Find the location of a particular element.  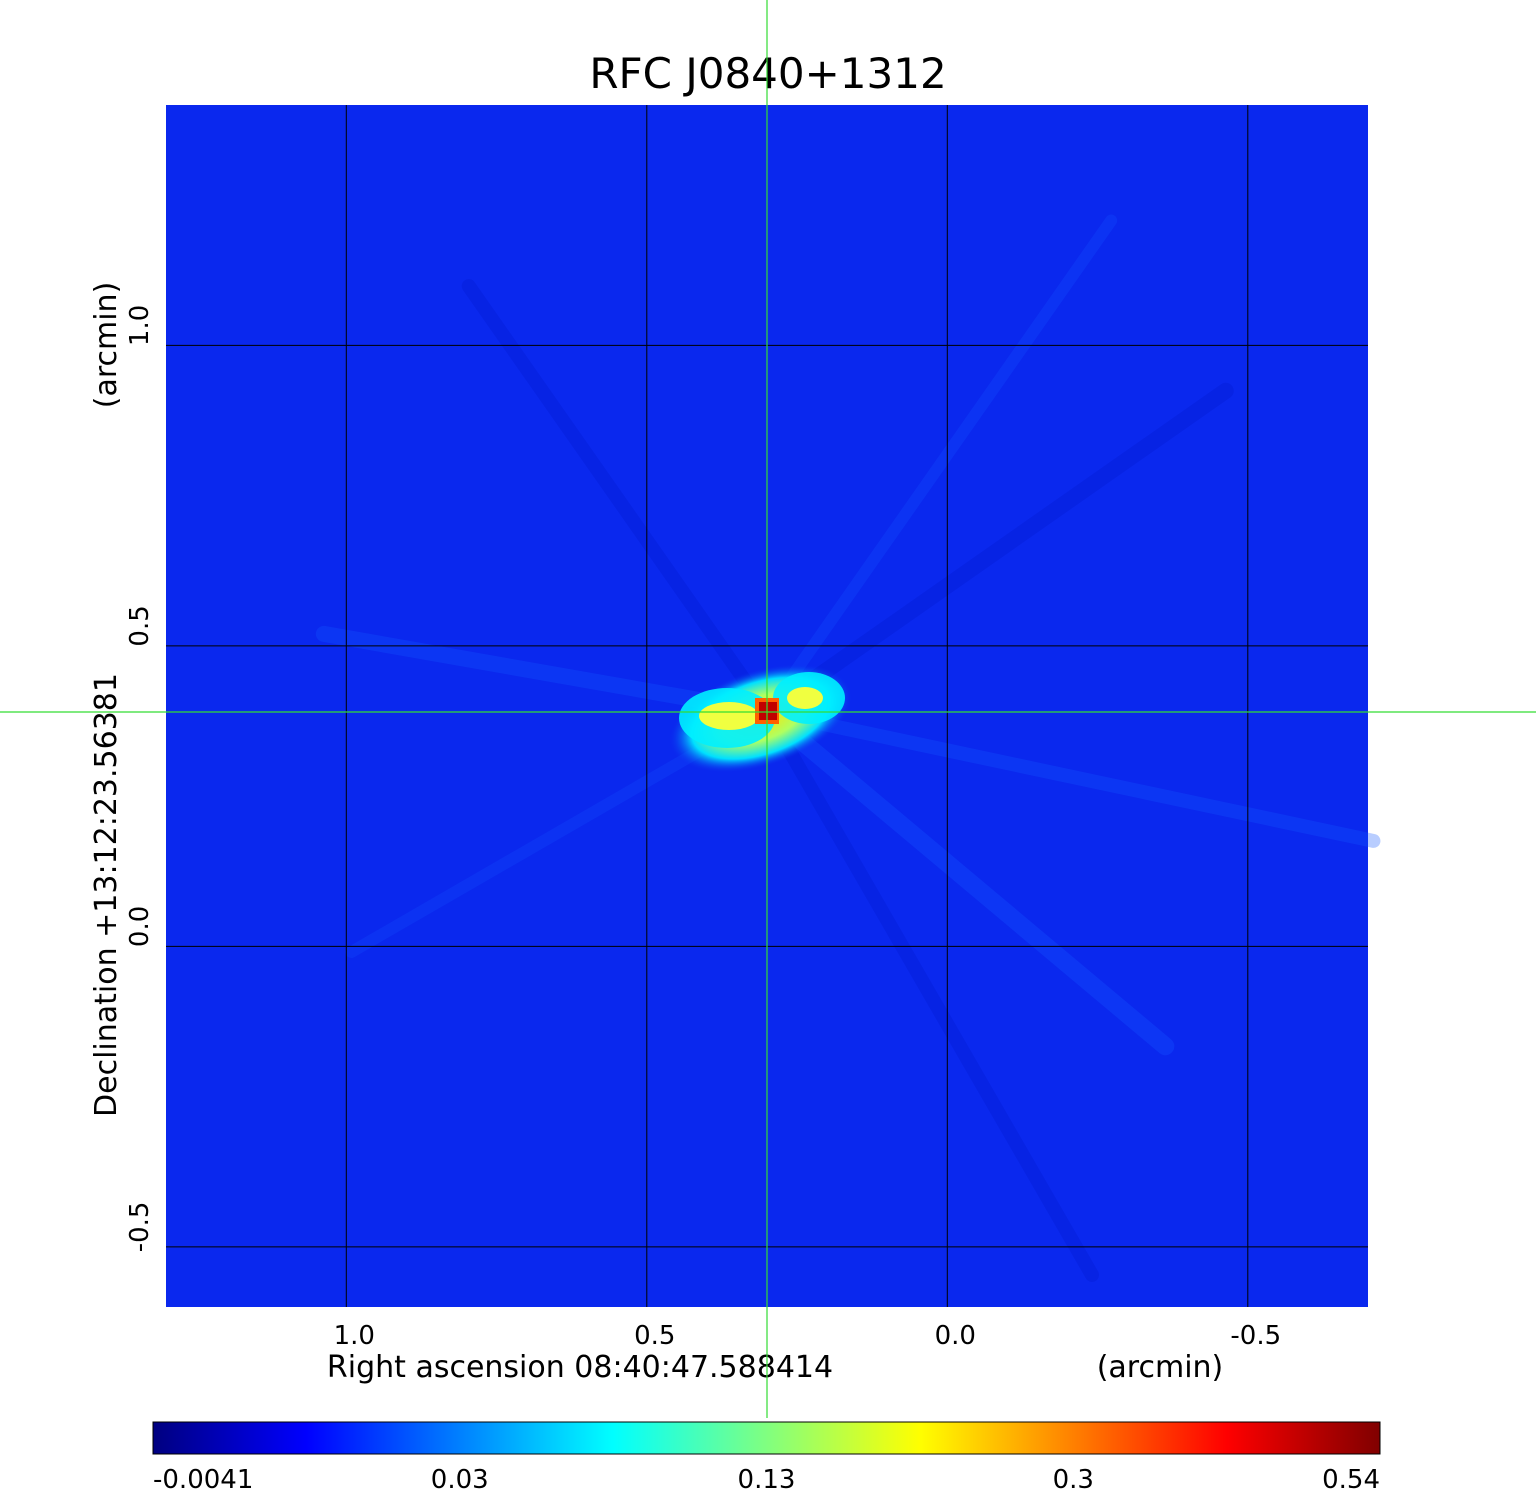

y-tick-labels: -0.5 0.0 0.5 1.0 is located at coordinates (140, 779).